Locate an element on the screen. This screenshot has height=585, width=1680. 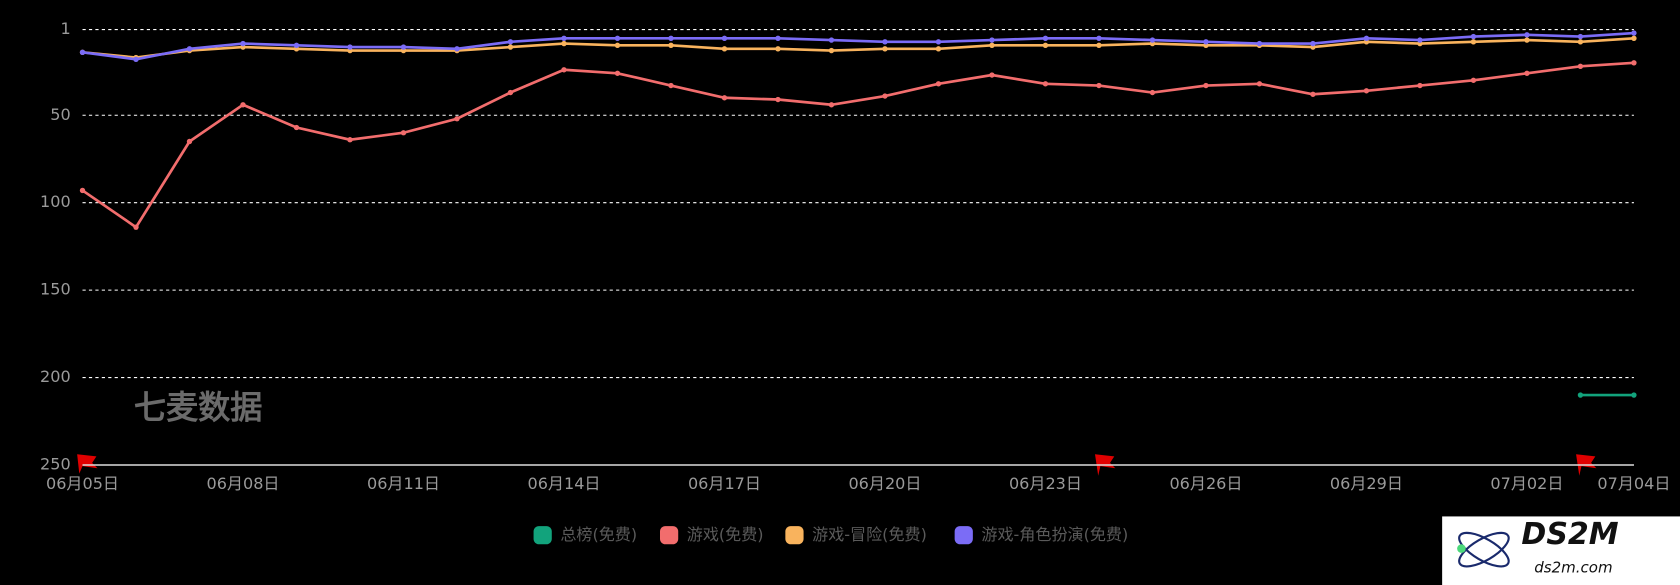
logo-orbit is located at coordinates (1484, 549).